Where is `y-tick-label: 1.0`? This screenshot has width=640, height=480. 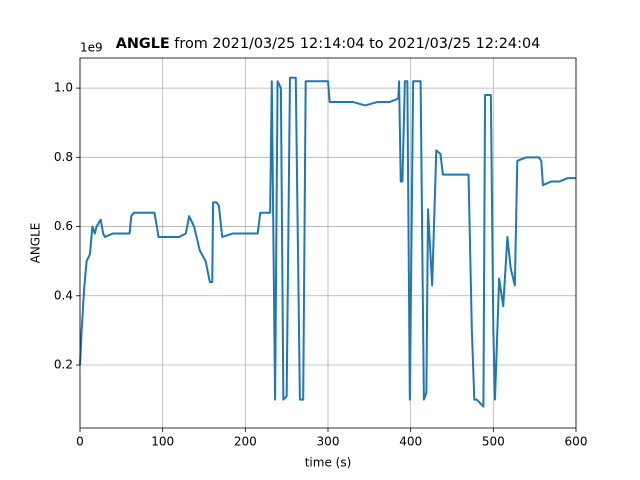 y-tick-label: 1.0 is located at coordinates (63, 88).